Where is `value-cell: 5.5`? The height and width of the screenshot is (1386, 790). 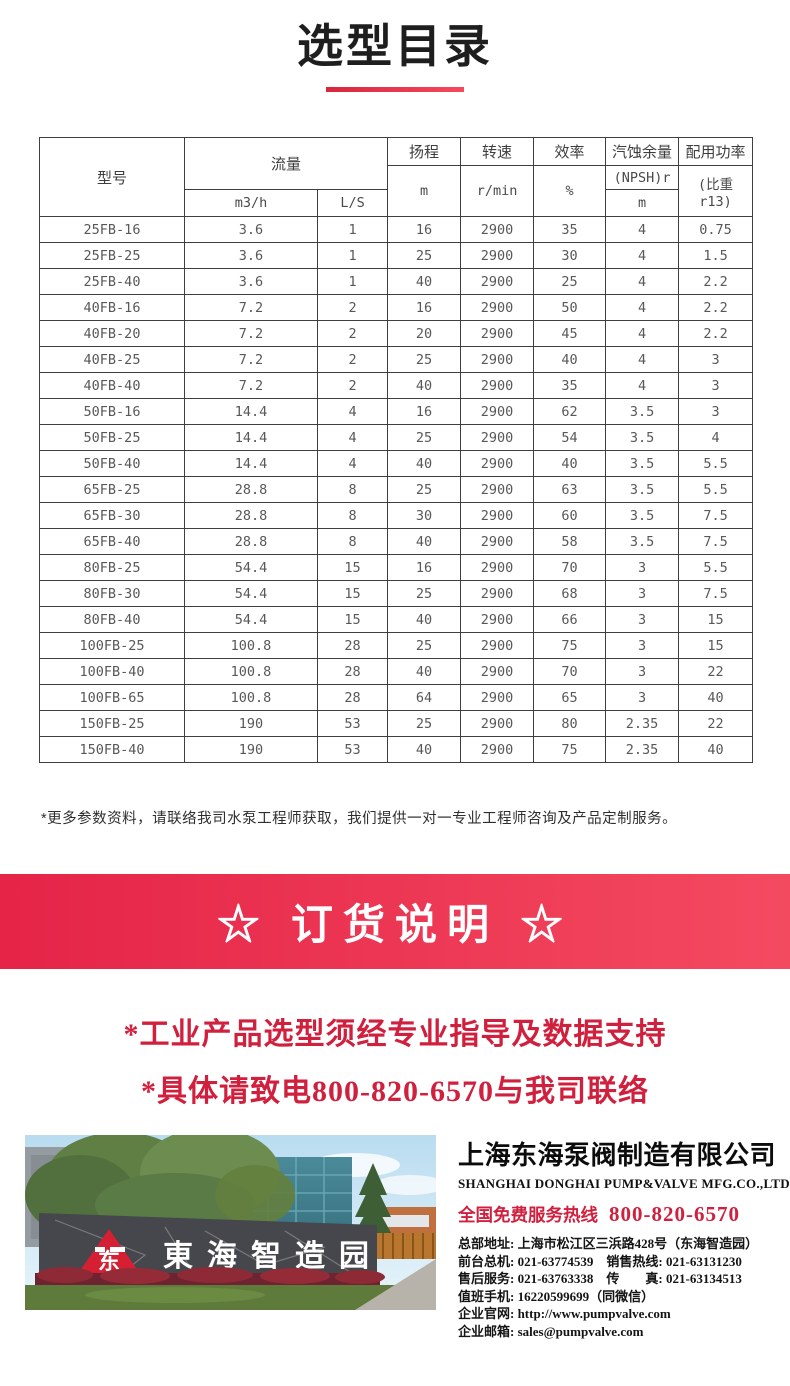
value-cell: 5.5 is located at coordinates (716, 567).